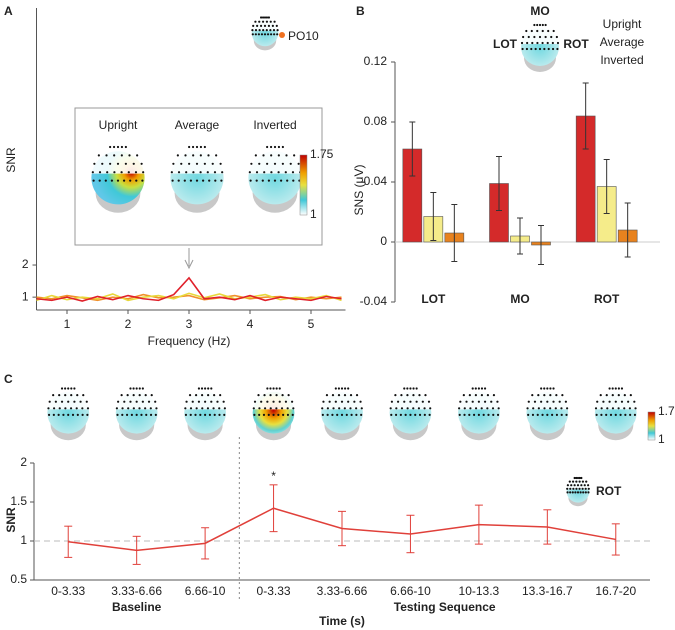  I want to click on x-tick-label: 3.33-6.66, so click(136, 591).